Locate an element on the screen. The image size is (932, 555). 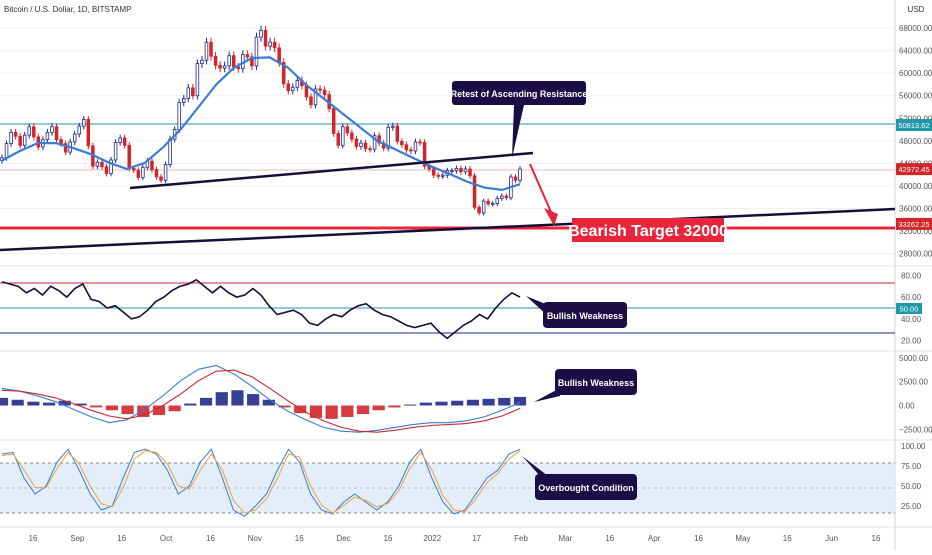
price-tick-label: 28000.00 is located at coordinates (915, 254).